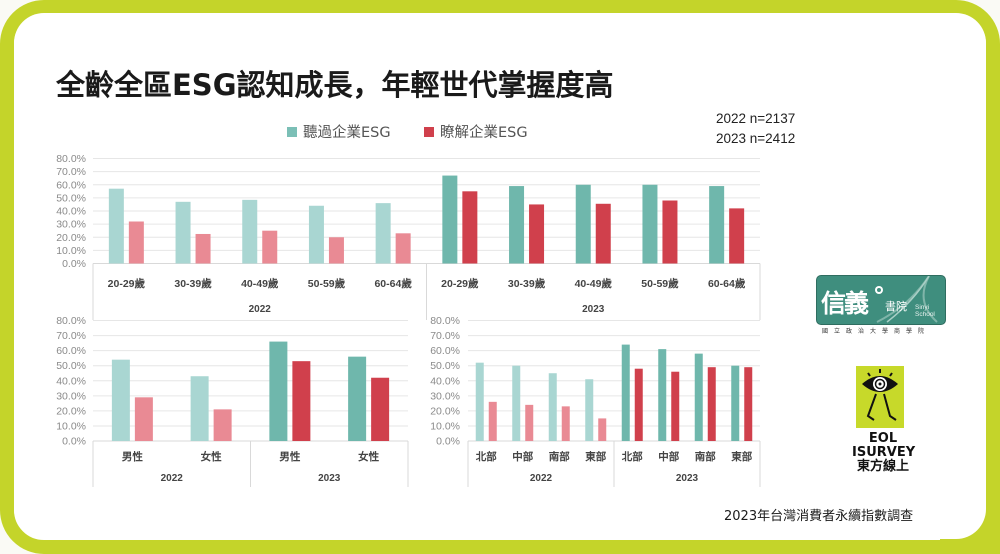  What do you see at coordinates (368, 456) in the screenshot?
I see `gender-category-label: 女性` at bounding box center [368, 456].